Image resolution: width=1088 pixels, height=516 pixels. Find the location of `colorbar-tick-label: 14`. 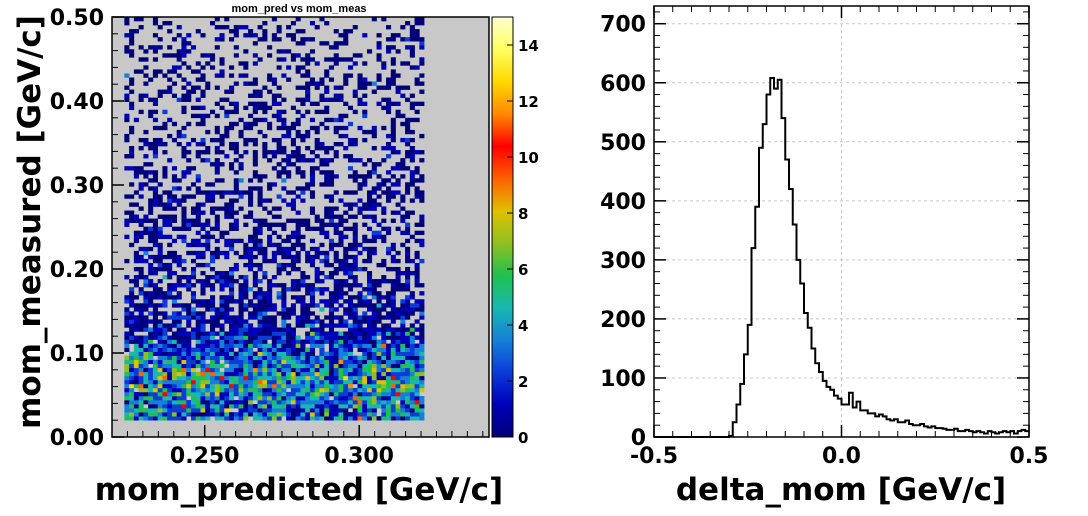

colorbar-tick-label: 14 is located at coordinates (528, 46).